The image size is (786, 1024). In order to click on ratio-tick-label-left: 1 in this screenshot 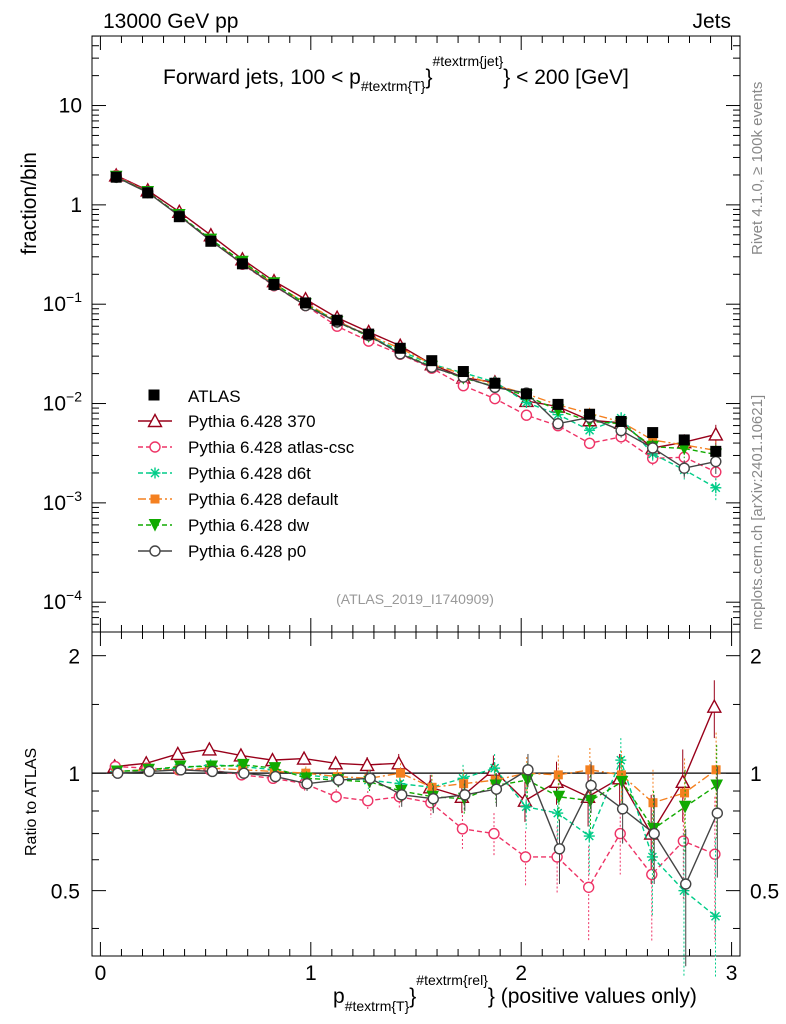, I will do `click(74, 774)`.